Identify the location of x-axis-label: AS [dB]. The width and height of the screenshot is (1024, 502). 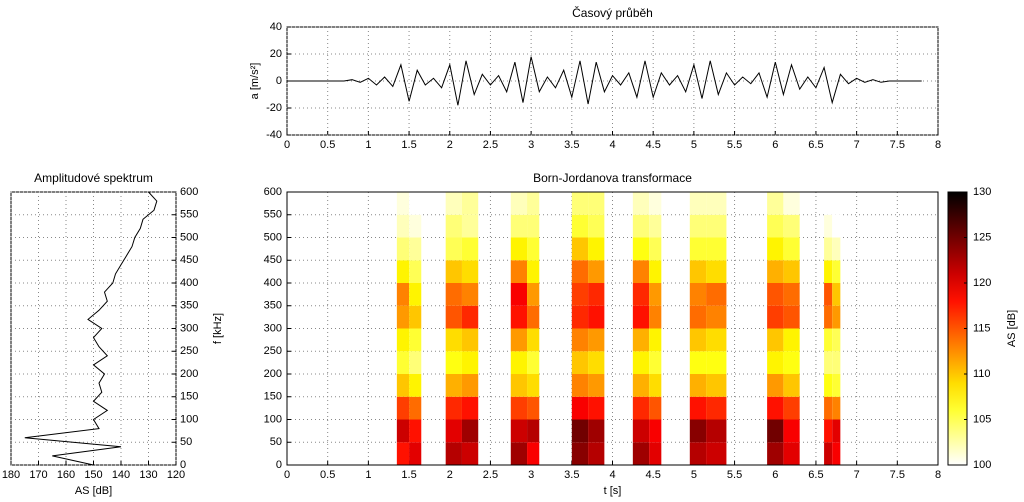
(93, 491).